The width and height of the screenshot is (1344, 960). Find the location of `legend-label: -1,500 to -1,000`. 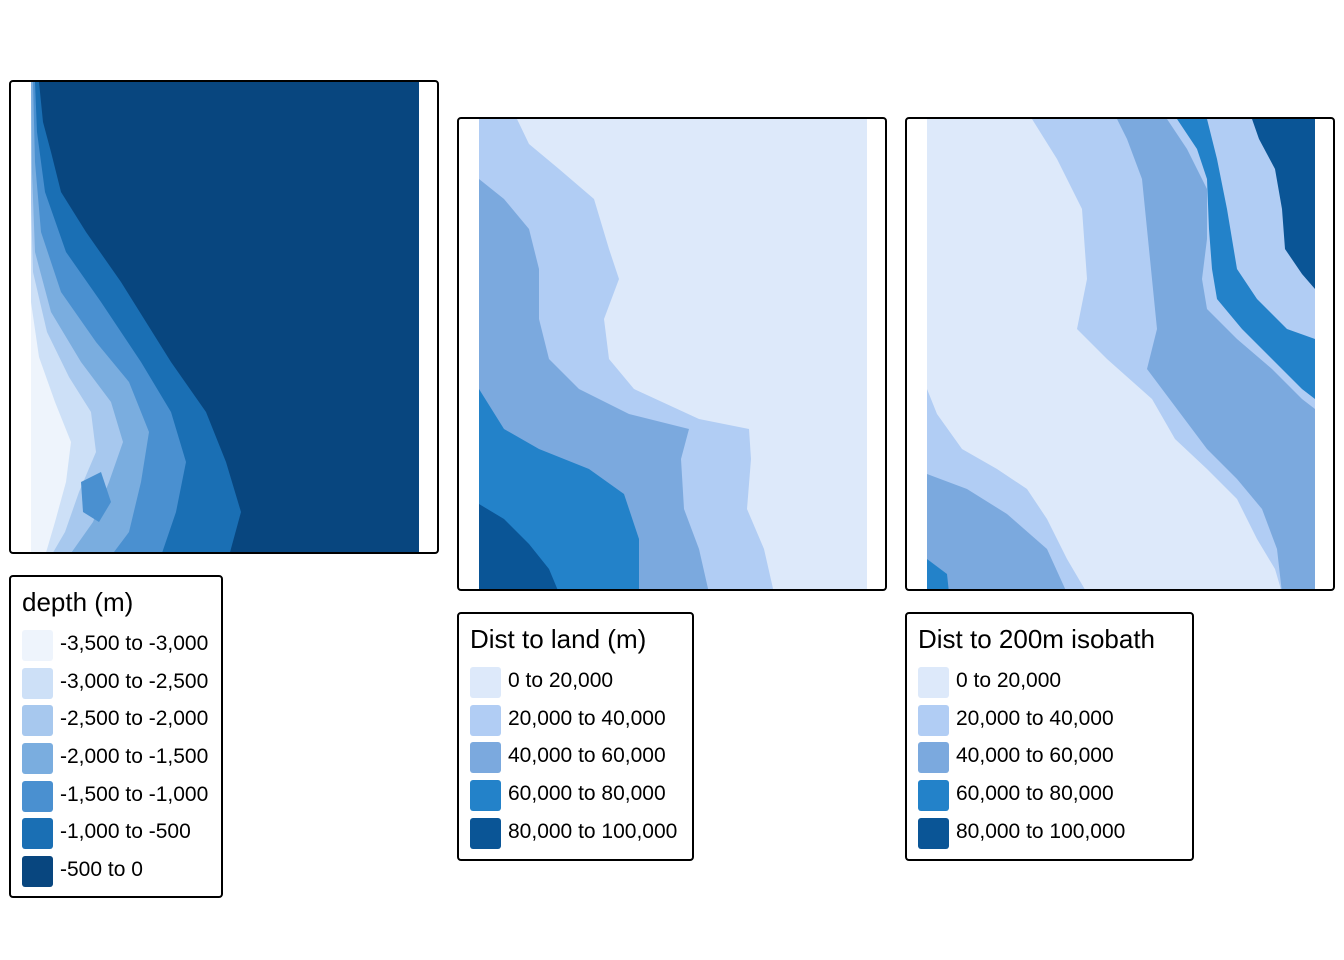

legend-label: -1,500 to -1,000 is located at coordinates (134, 794).